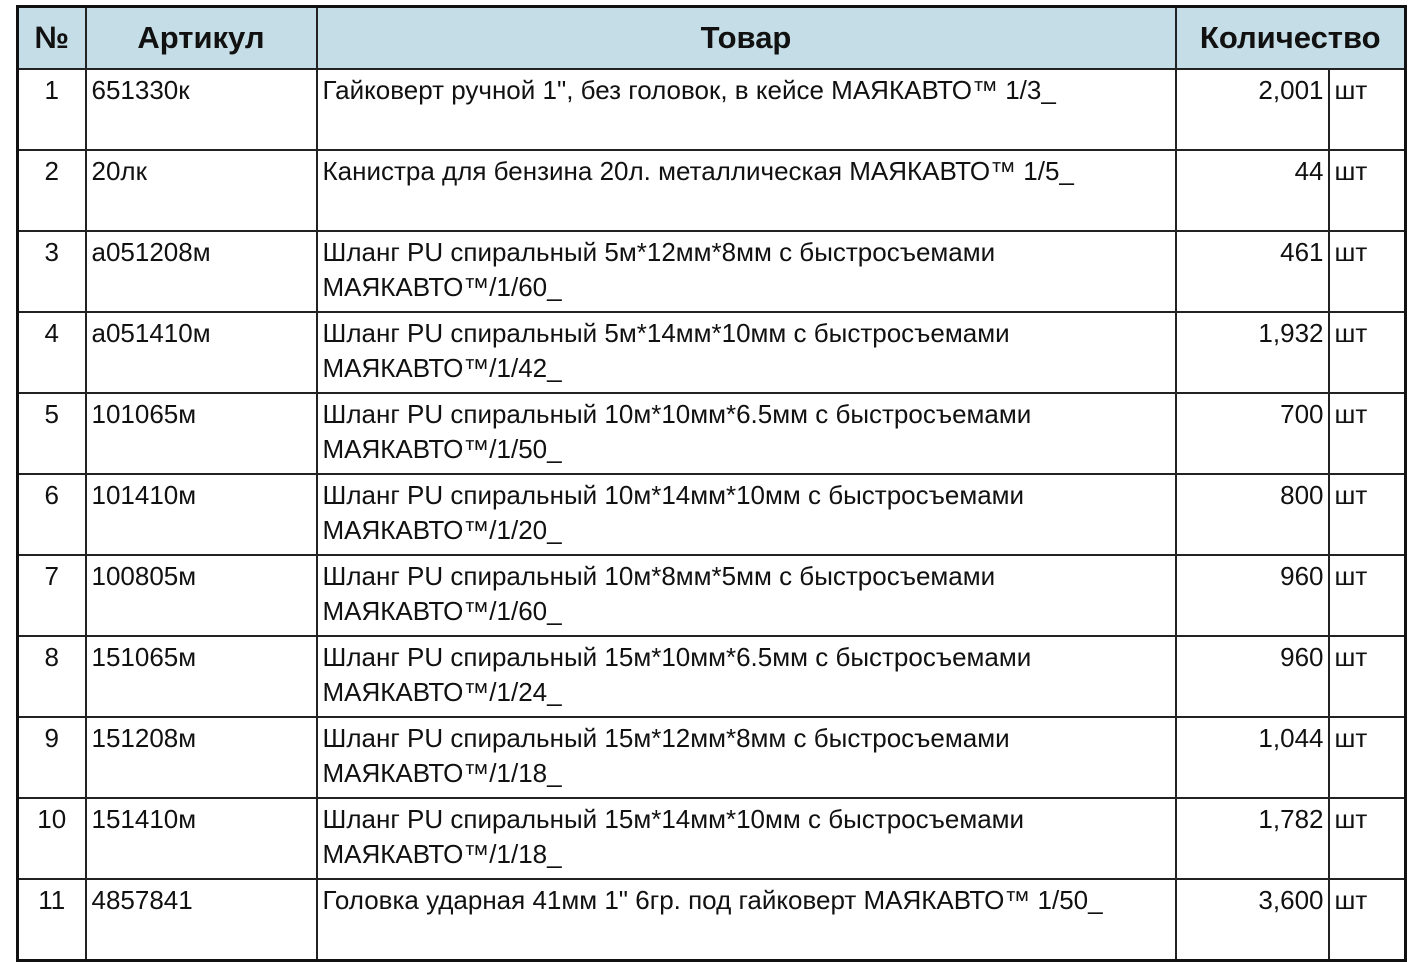  Describe the element at coordinates (1290, 37) in the screenshot. I see `header-quantity: Количество` at that location.